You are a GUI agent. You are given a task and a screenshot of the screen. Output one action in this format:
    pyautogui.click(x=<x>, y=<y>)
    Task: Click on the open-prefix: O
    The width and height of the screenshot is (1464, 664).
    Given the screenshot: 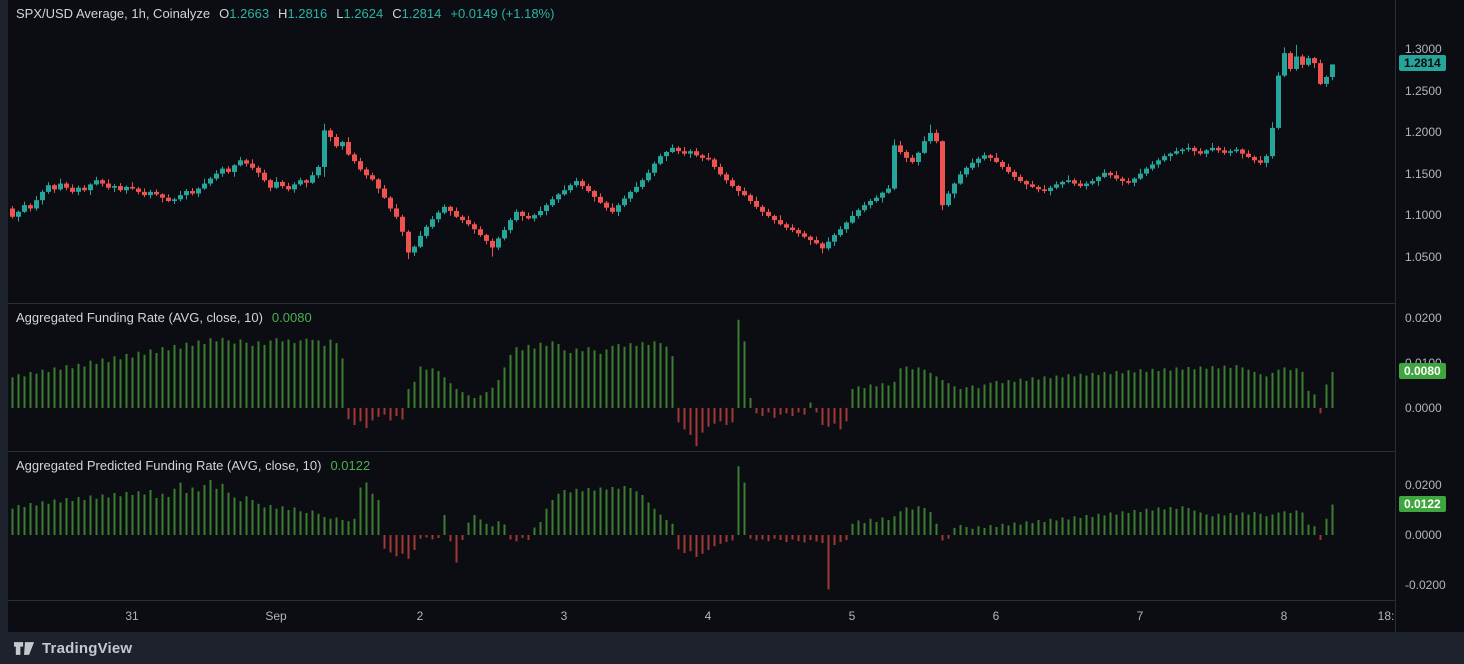 What is the action you would take?
    pyautogui.click(x=224, y=13)
    